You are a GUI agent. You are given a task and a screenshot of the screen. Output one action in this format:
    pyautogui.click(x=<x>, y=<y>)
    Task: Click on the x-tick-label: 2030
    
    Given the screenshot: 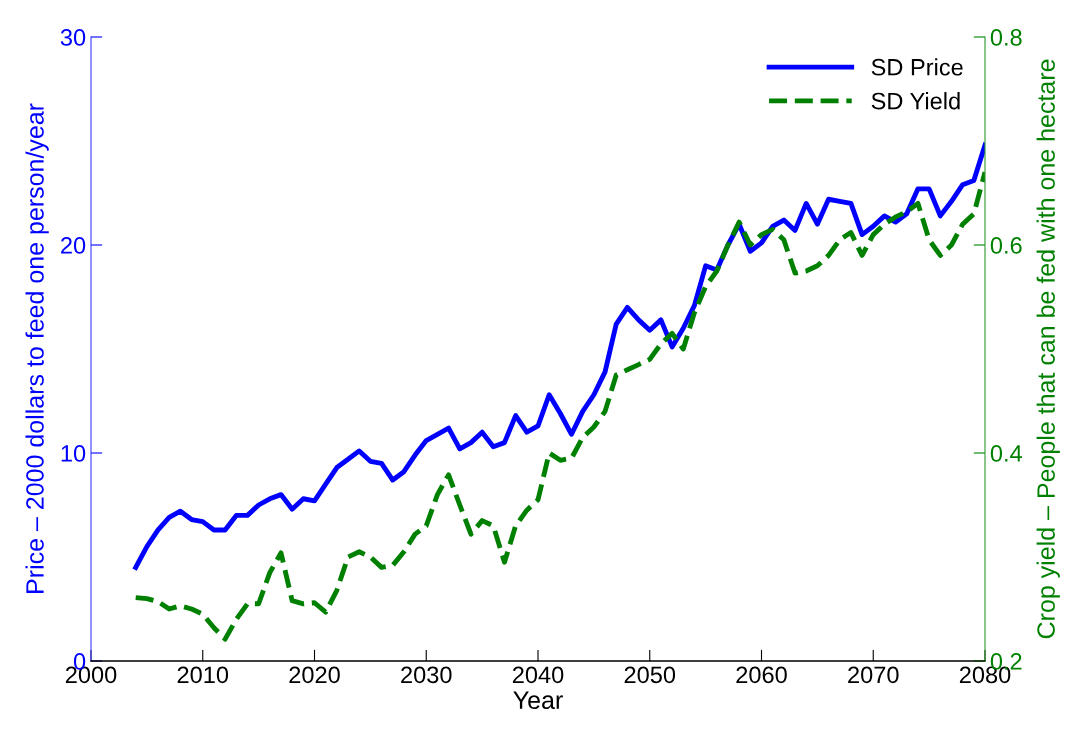 What is the action you would take?
    pyautogui.click(x=426, y=675)
    